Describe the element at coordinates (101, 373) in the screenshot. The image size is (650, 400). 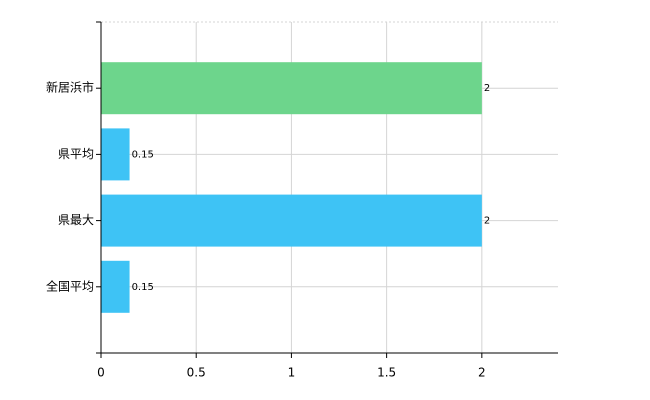
I see `x-tick-label: 0` at that location.